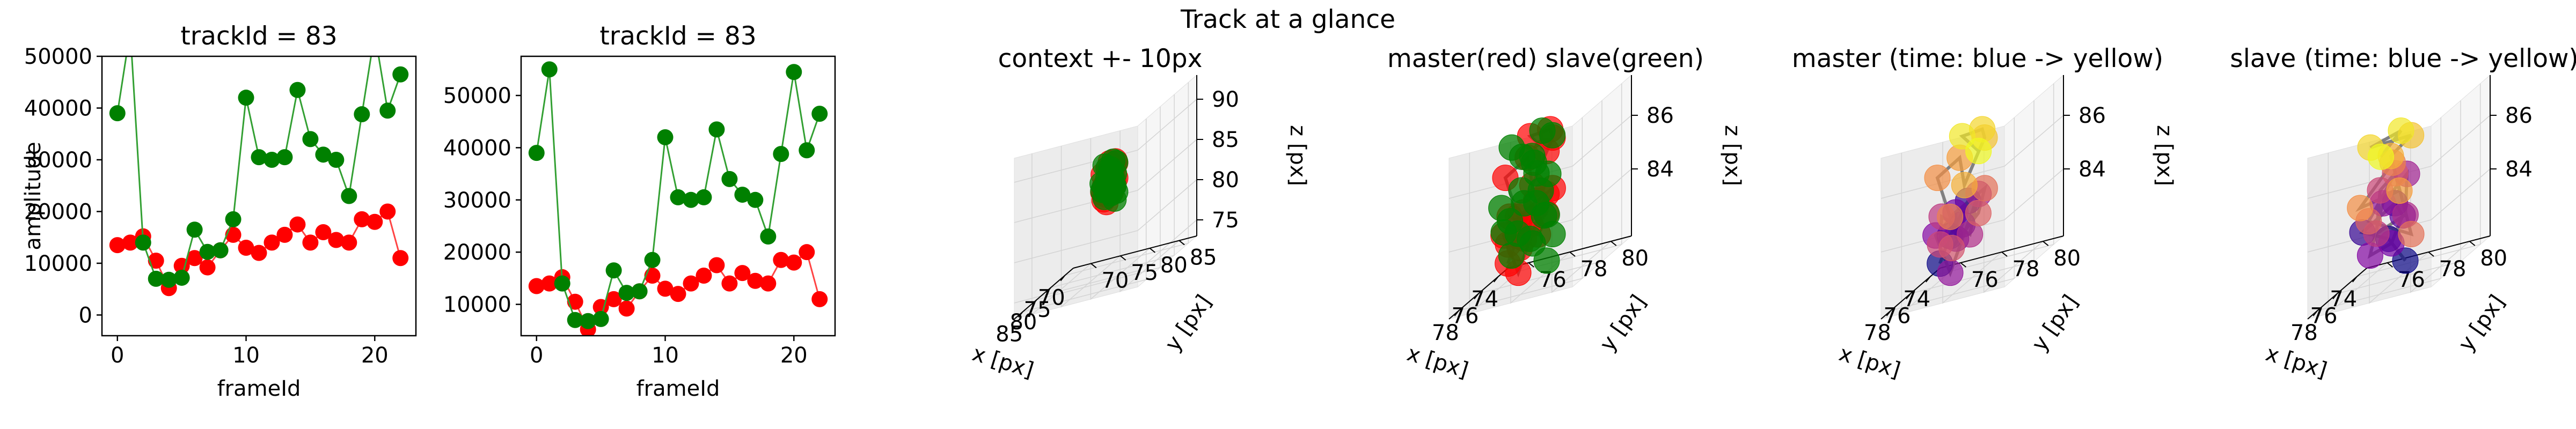  Describe the element at coordinates (259, 196) in the screenshot. I see `plot-frame` at that location.